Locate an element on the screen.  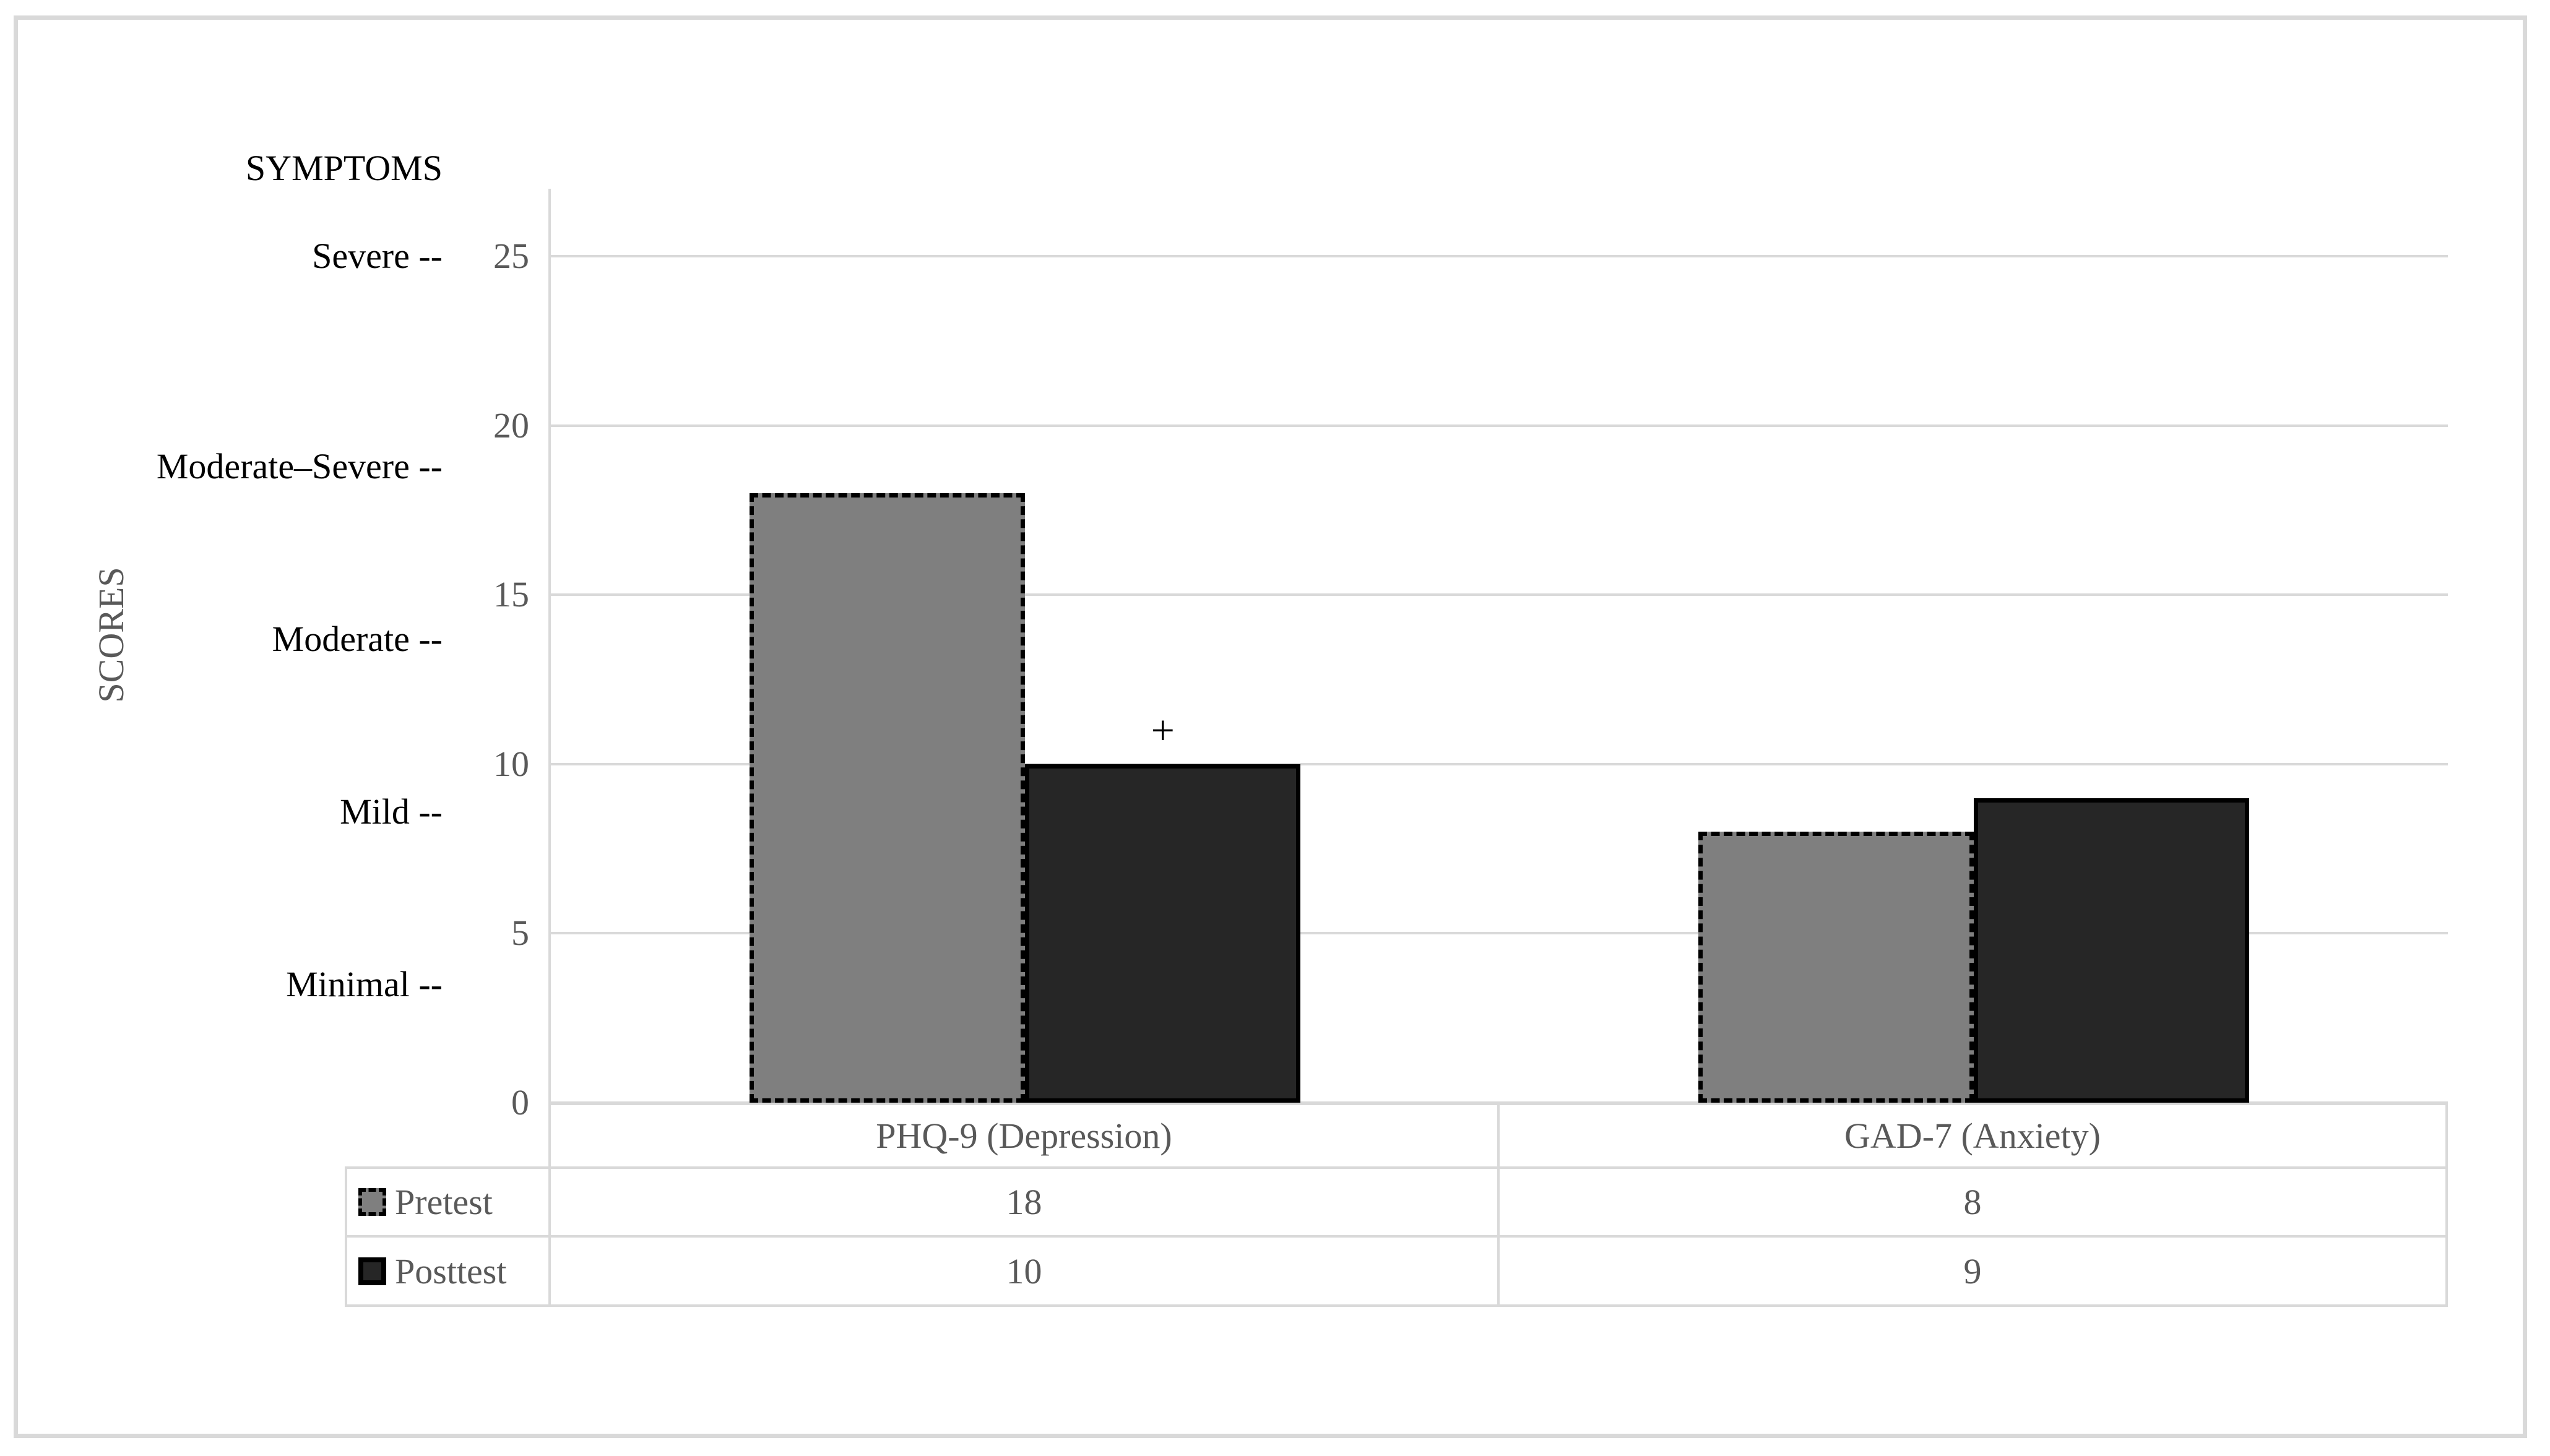
value-pretest-gad7: 8 is located at coordinates (1974, 1203).